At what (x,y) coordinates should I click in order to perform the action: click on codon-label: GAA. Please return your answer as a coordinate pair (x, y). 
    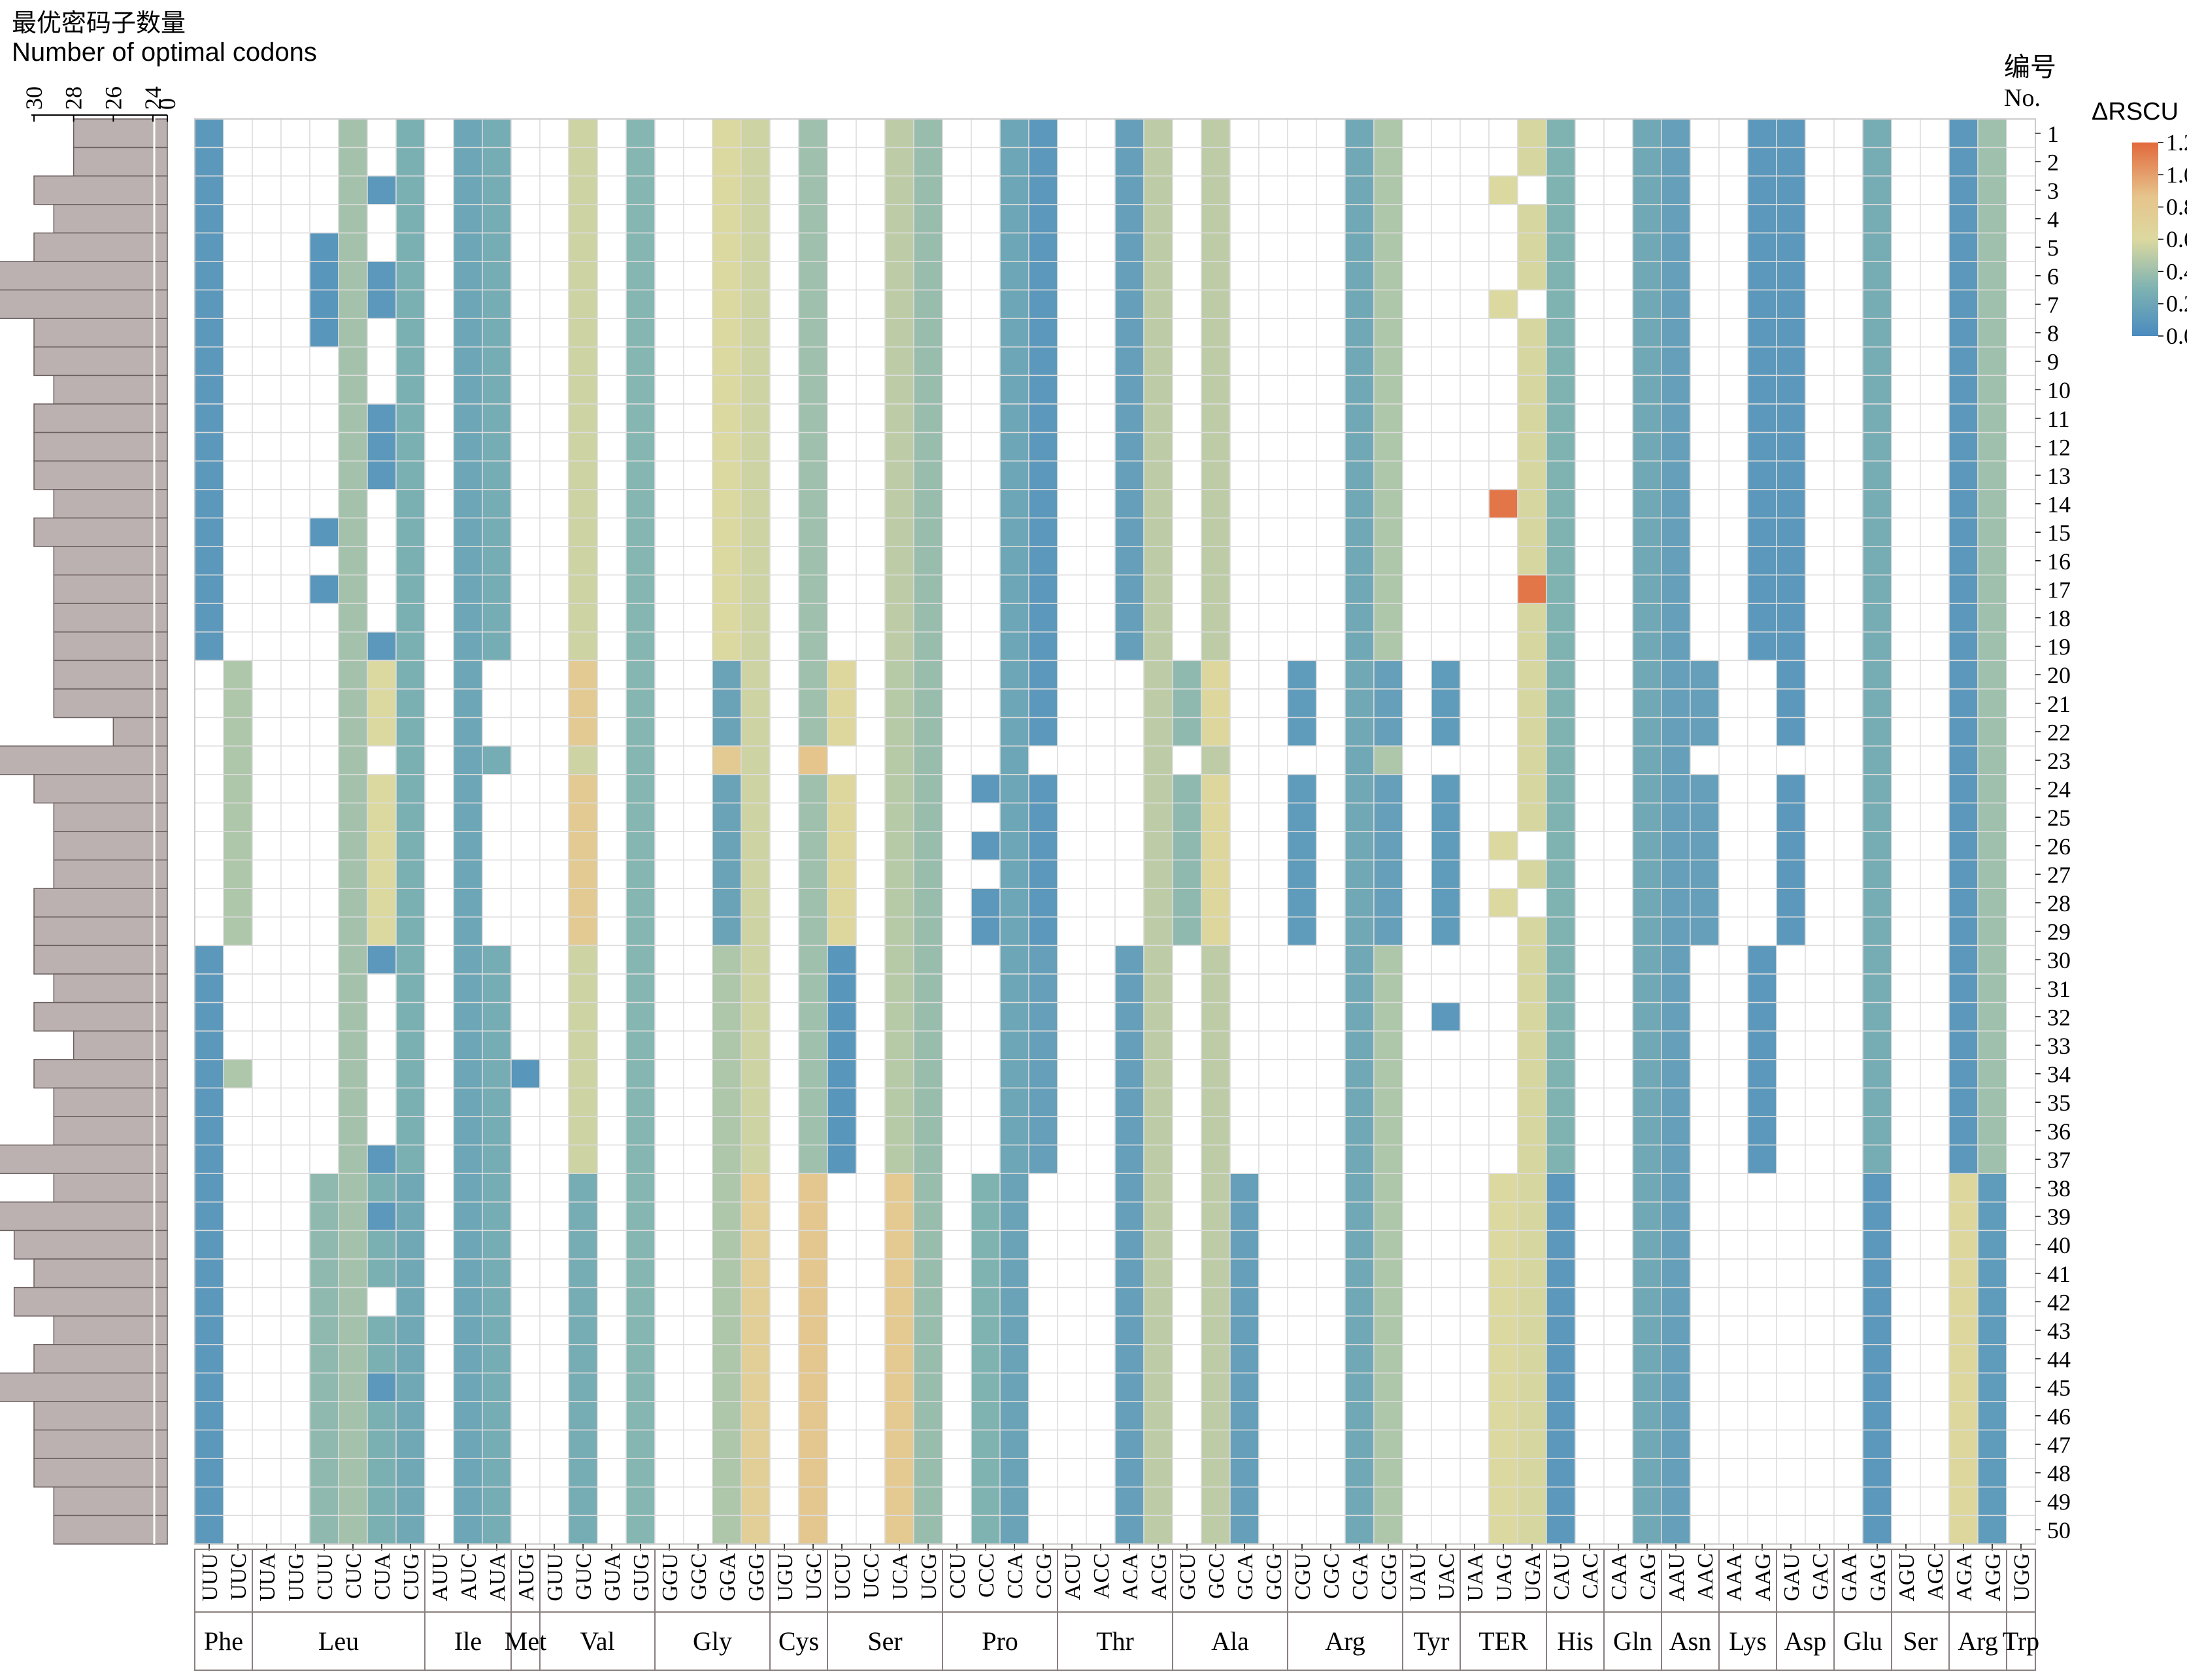
    Looking at the image, I should click on (1849, 1577).